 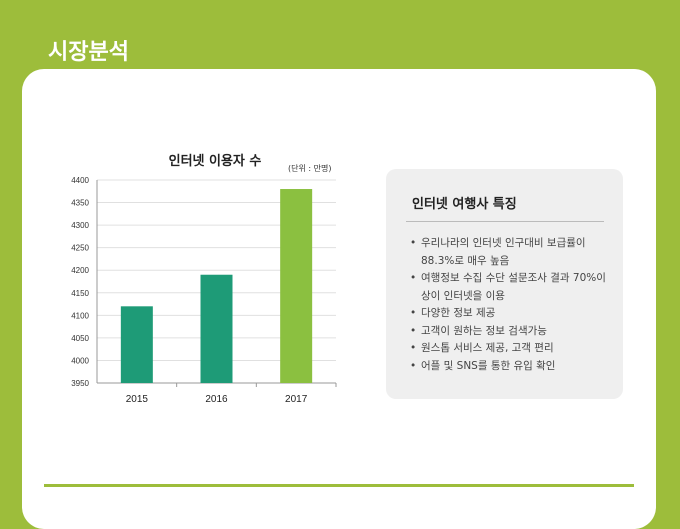 What do you see at coordinates (215, 161) in the screenshot?
I see `chart-title: 인터넷 이용자 수` at bounding box center [215, 161].